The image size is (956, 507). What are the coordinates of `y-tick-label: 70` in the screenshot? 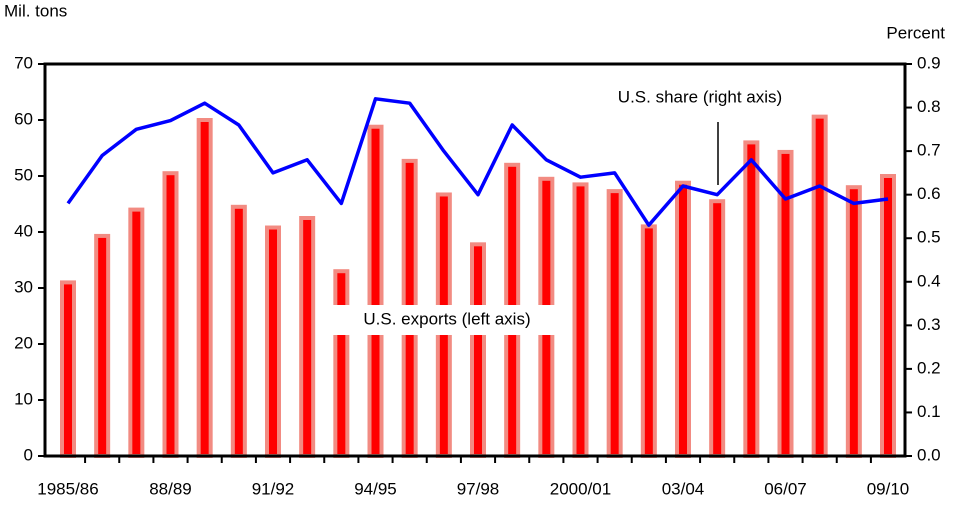 It's located at (23, 62).